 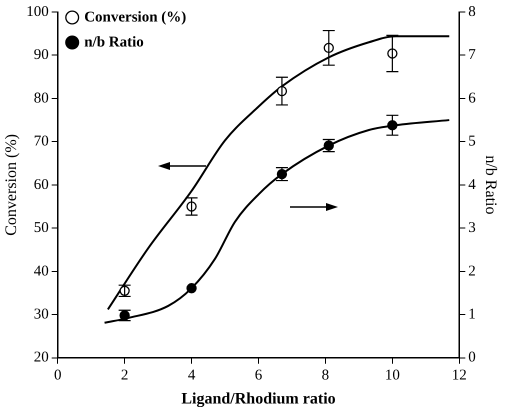 What do you see at coordinates (472, 98) in the screenshot?
I see `y2-tick-label: 6` at bounding box center [472, 98].